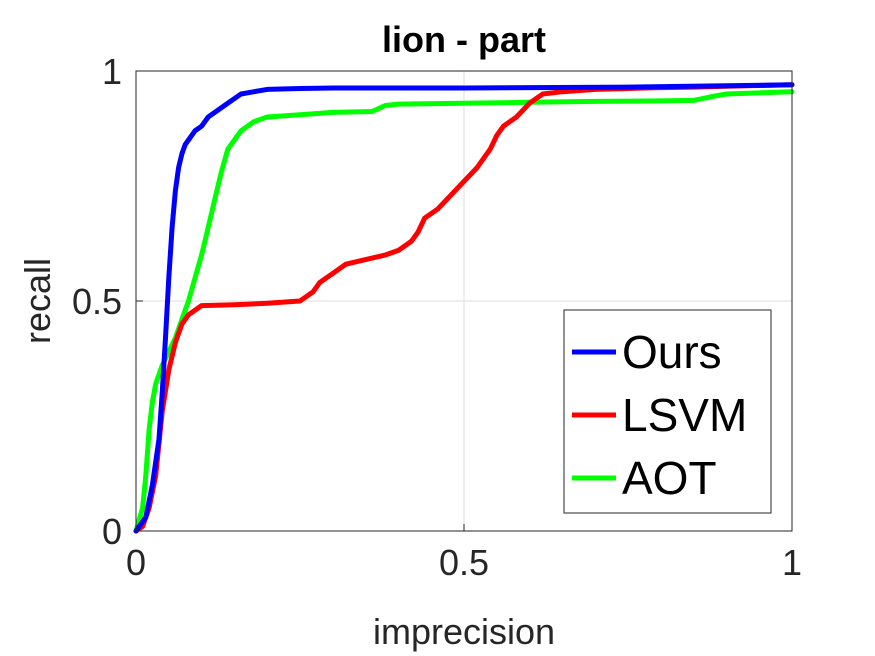 The width and height of the screenshot is (875, 656). Describe the element at coordinates (136, 562) in the screenshot. I see `x-tick-label: 0` at that location.